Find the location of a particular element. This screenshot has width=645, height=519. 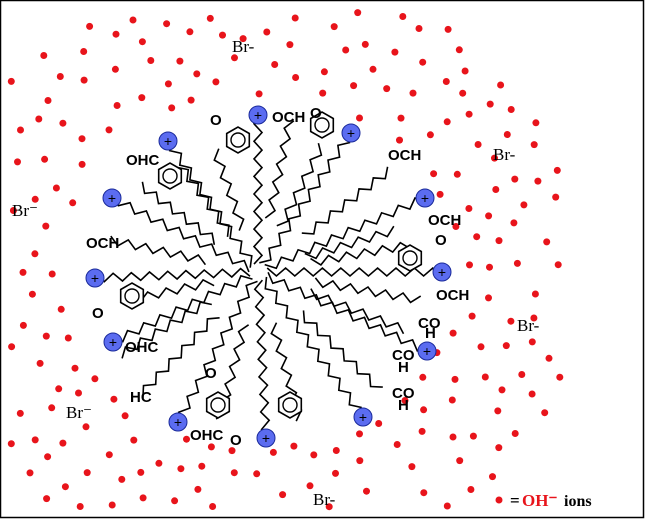

group-label: H is located at coordinates (403, 405).